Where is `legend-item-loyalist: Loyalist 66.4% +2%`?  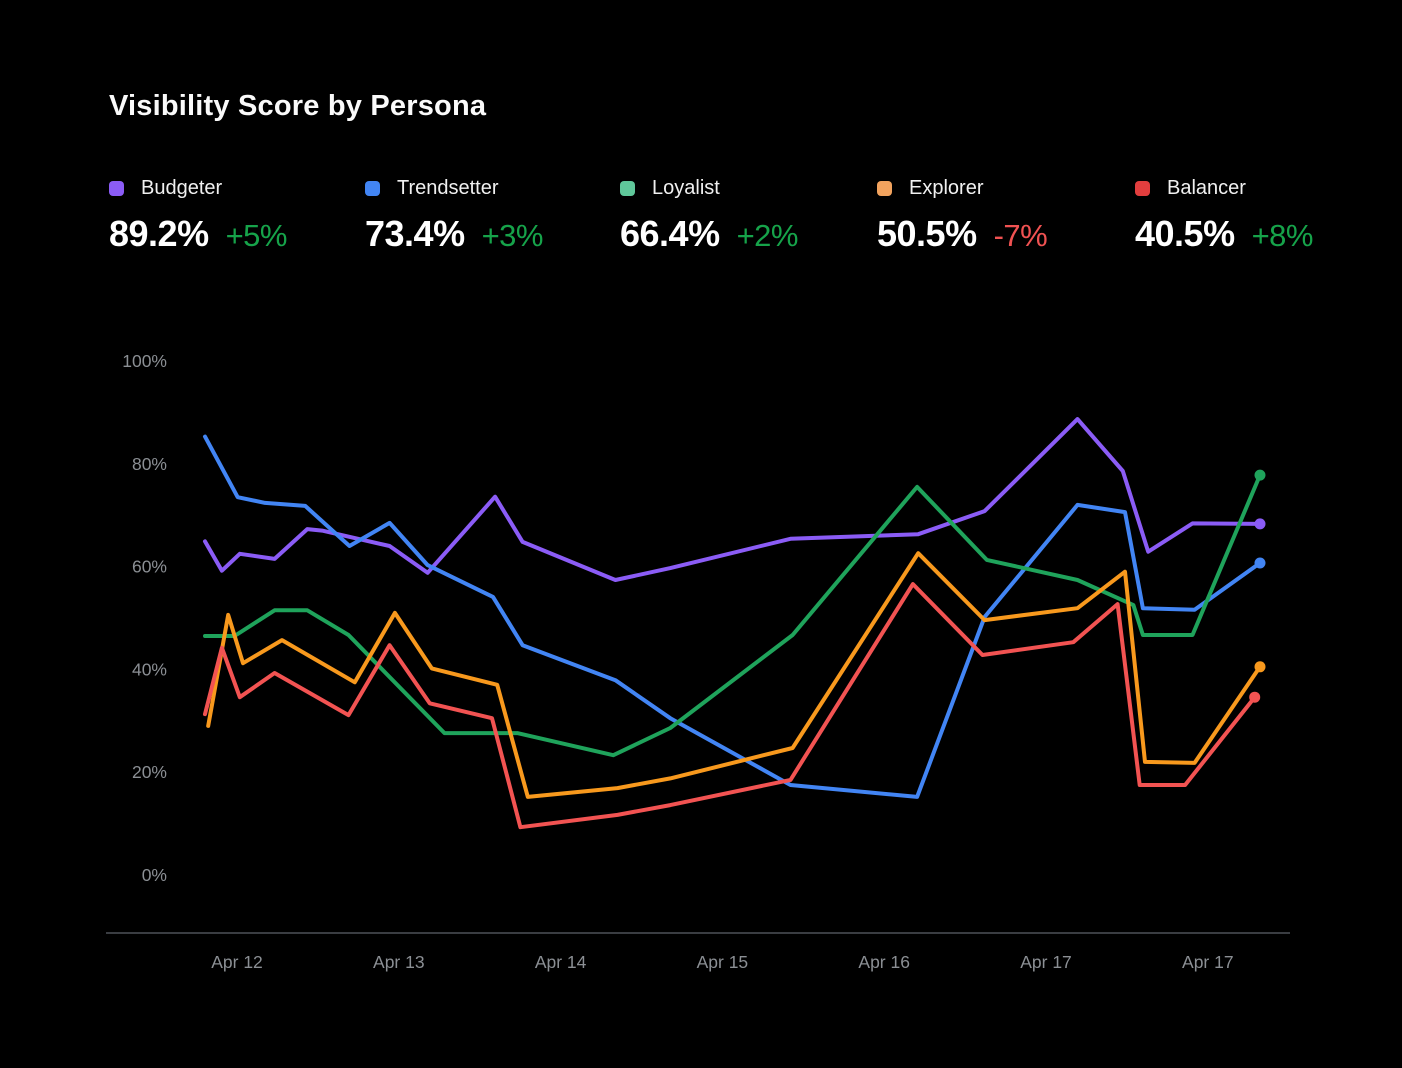 legend-item-loyalist: Loyalist 66.4% +2% is located at coordinates (709, 215).